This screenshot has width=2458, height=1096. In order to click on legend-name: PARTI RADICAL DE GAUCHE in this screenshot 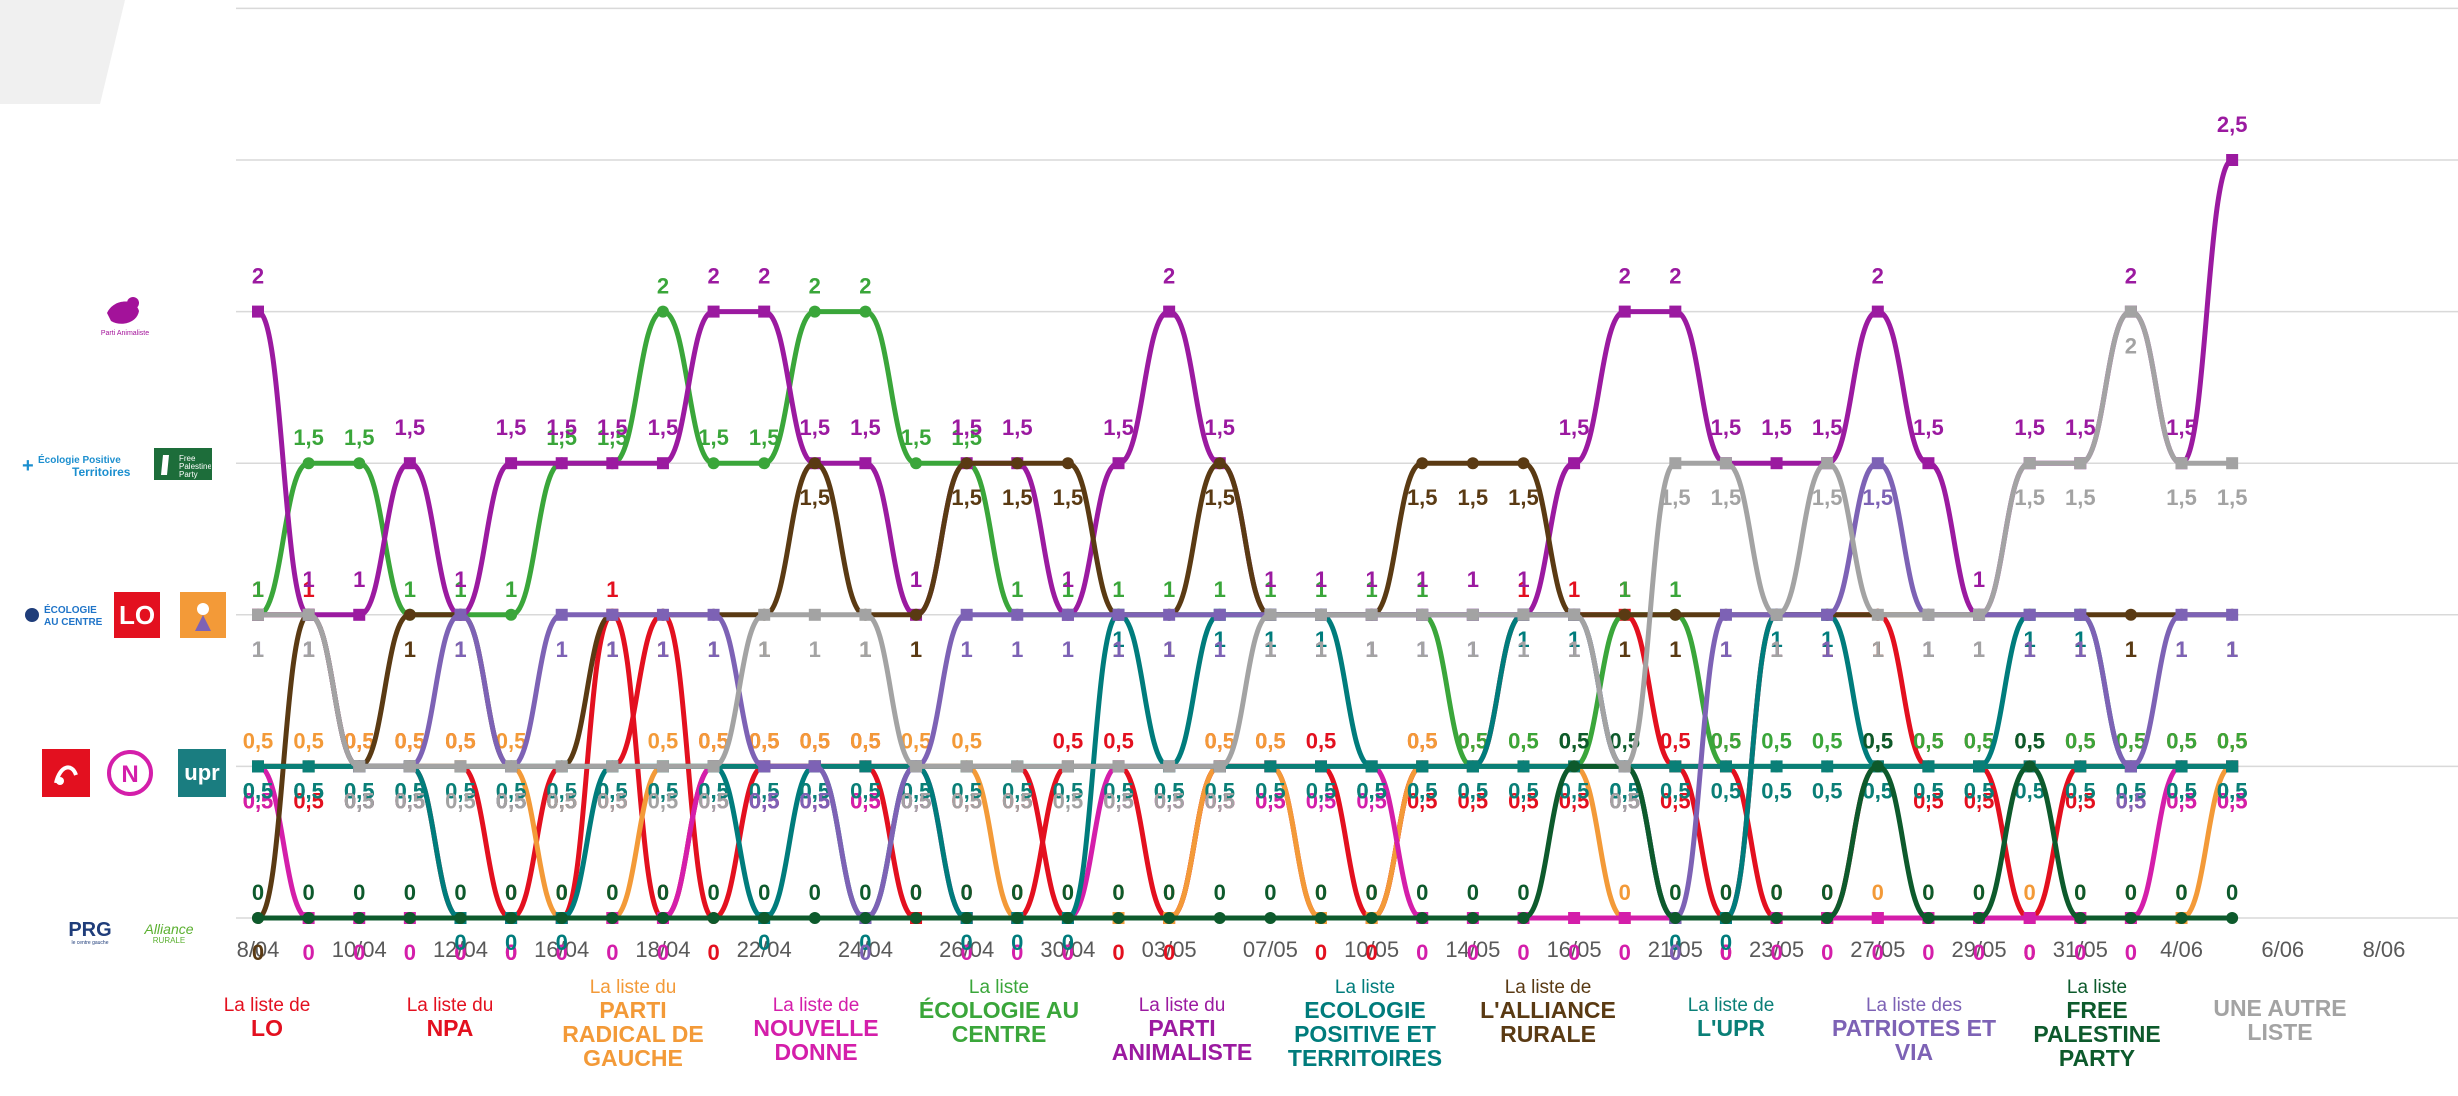, I will do `click(633, 1034)`.